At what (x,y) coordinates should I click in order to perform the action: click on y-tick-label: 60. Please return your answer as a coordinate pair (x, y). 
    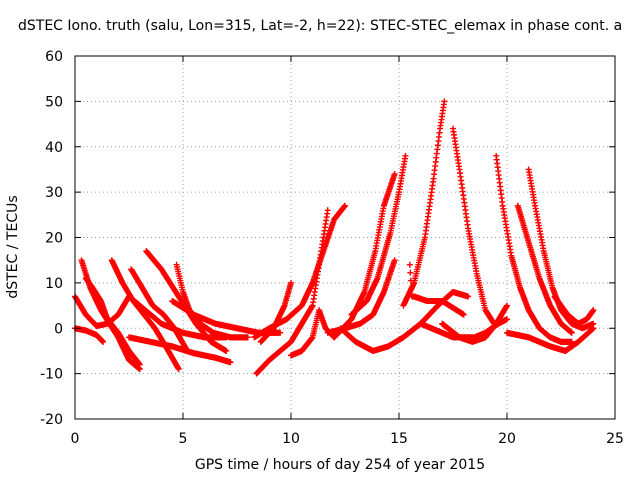
    Looking at the image, I should click on (54, 57).